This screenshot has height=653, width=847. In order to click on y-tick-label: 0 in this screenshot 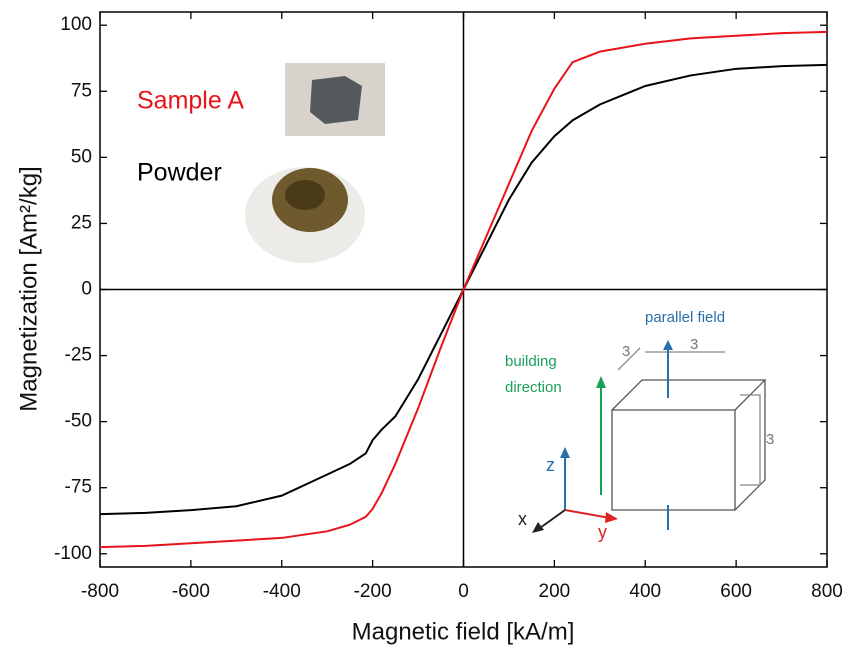, I will do `click(86, 289)`.